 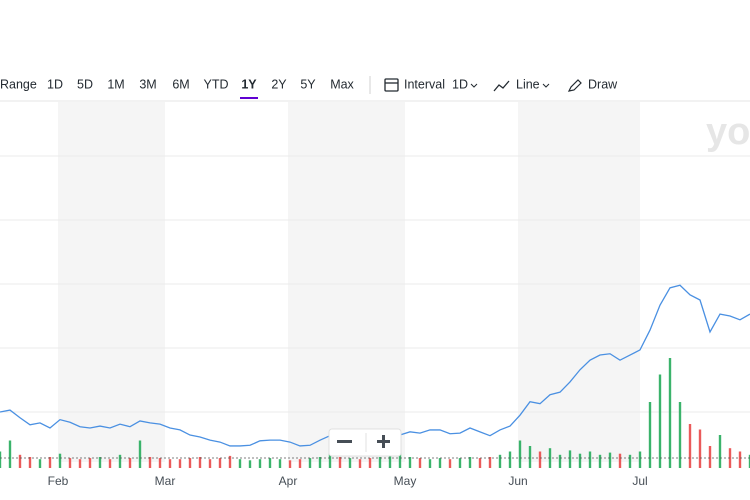 What do you see at coordinates (85, 84) in the screenshot?
I see `range-button: 5D` at bounding box center [85, 84].